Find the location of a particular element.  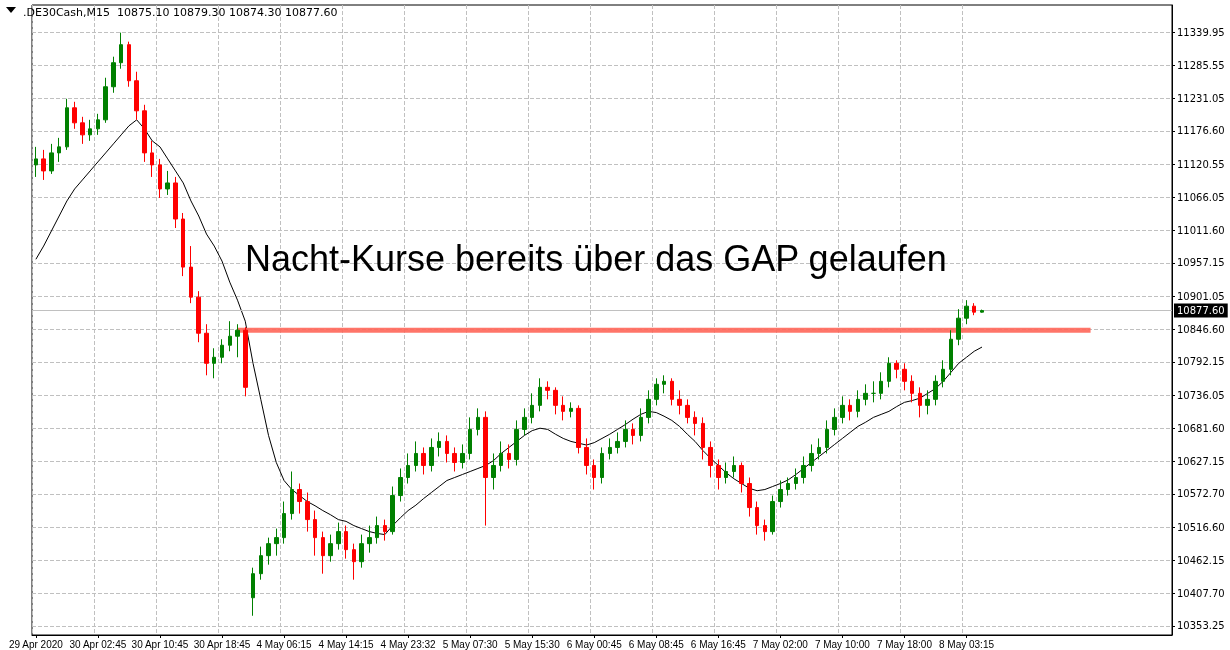

y-tick-label: 10516.60 is located at coordinates (1201, 528).